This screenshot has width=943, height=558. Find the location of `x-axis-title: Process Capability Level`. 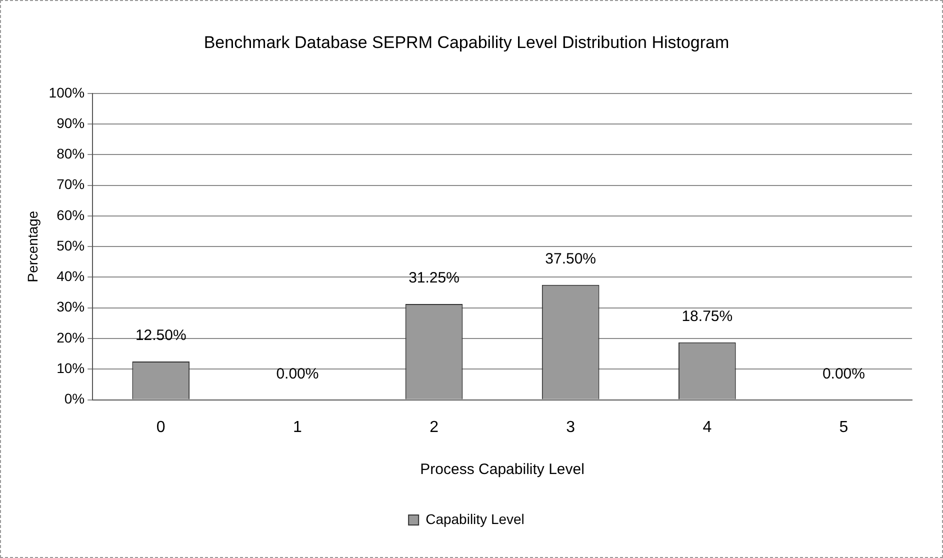

x-axis-title: Process Capability Level is located at coordinates (502, 469).